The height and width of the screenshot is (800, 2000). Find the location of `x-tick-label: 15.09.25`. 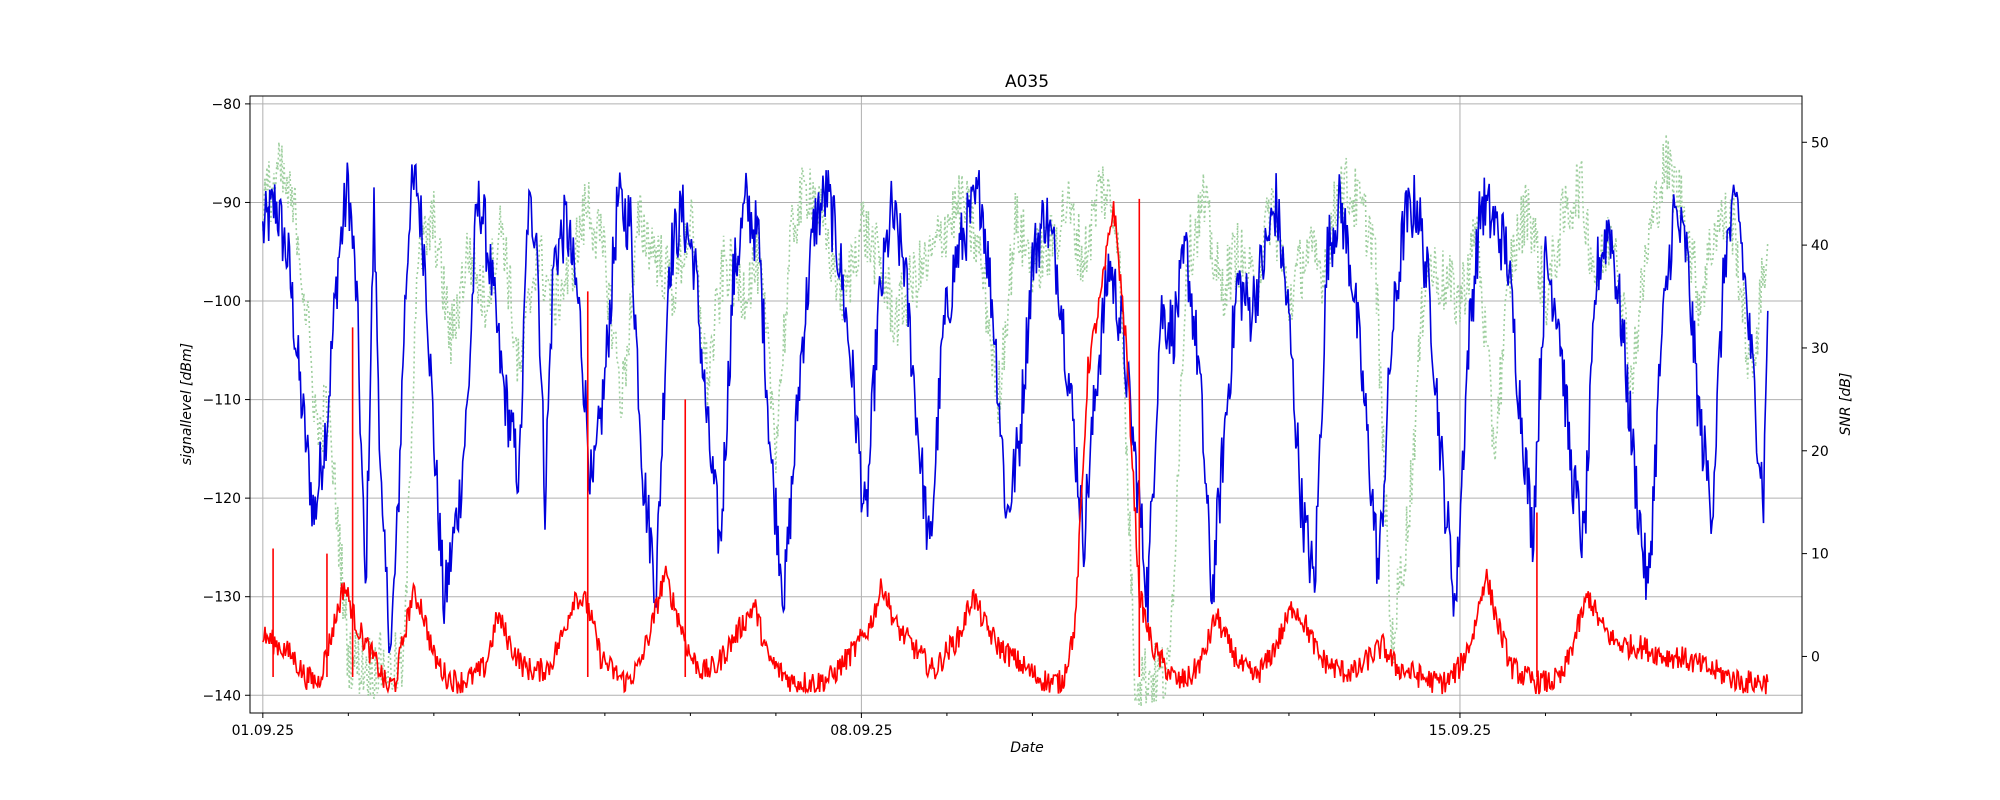

x-tick-label: 15.09.25 is located at coordinates (1460, 731).